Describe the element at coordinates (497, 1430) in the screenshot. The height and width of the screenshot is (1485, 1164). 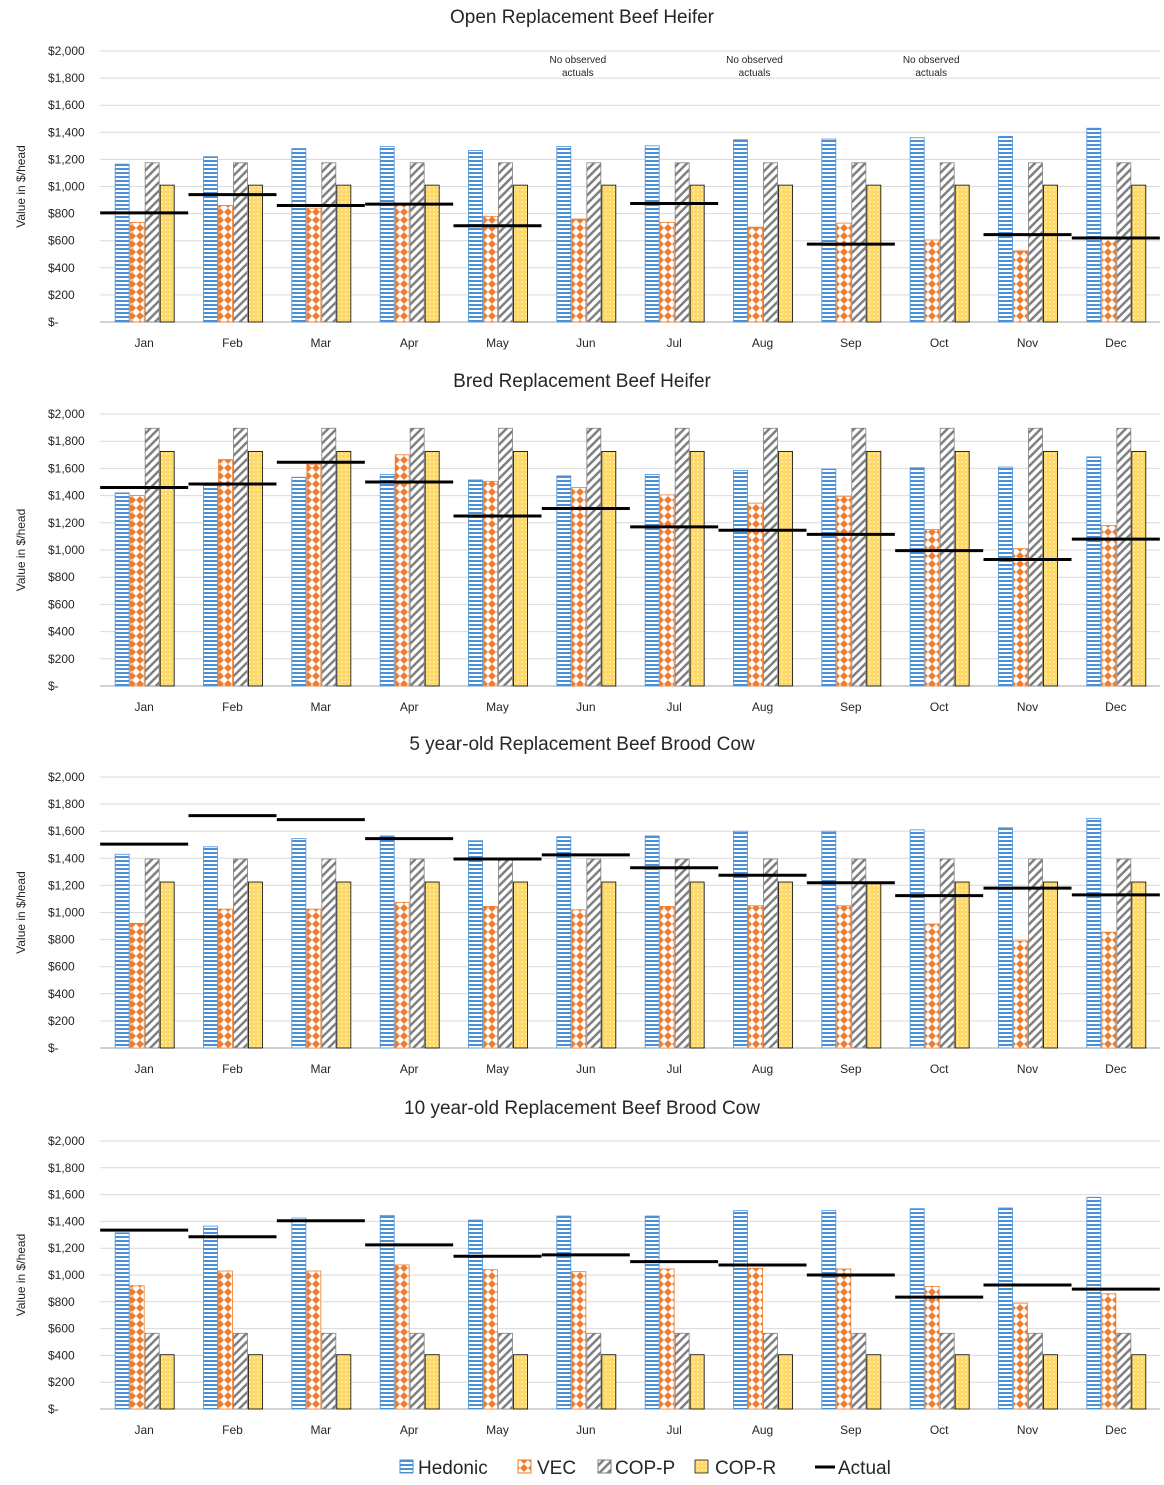
I see `x-tick-label: May` at that location.